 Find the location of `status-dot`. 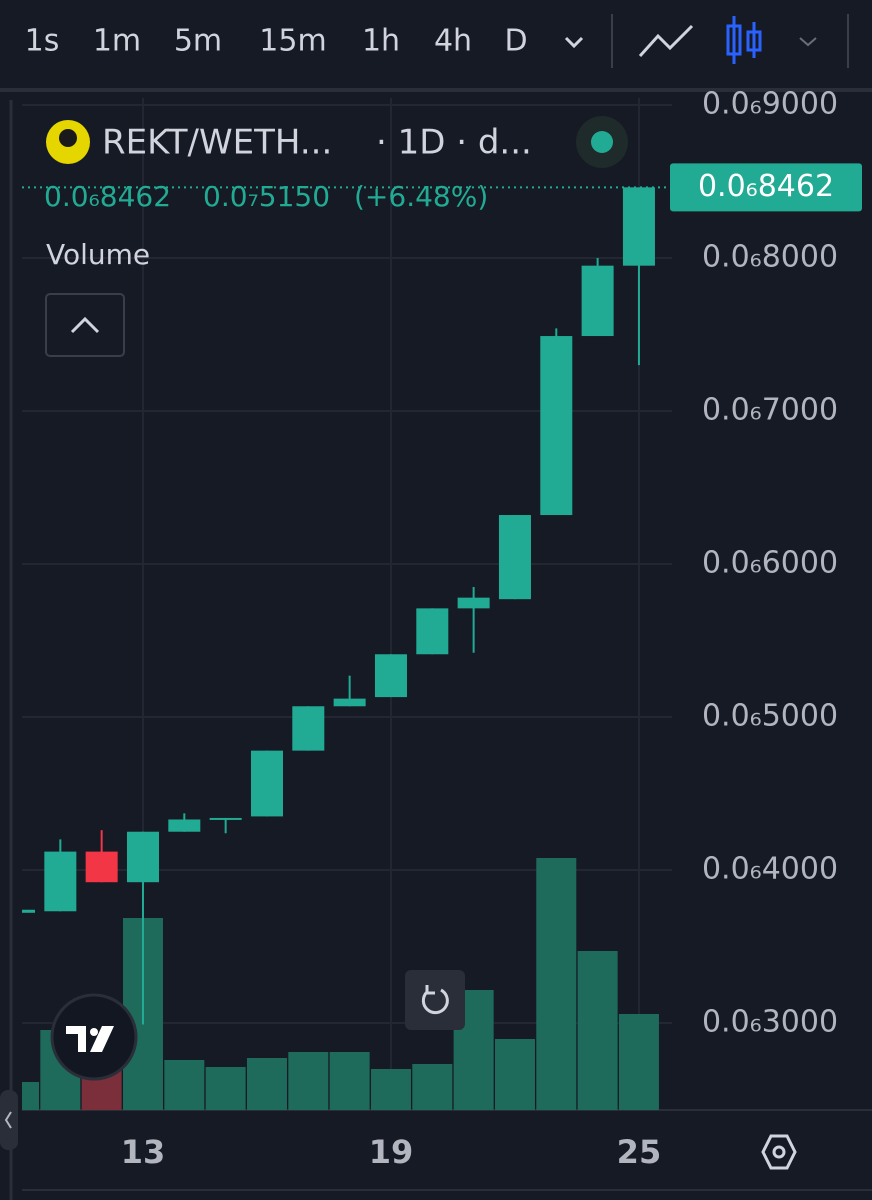

status-dot is located at coordinates (602, 142).